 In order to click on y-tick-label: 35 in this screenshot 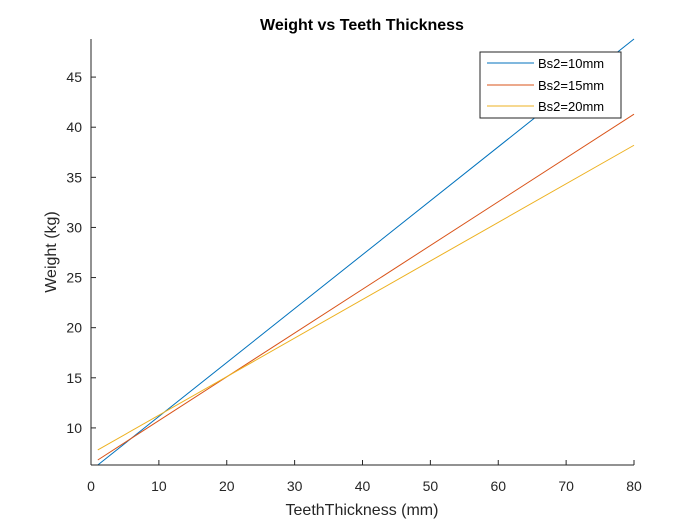, I will do `click(74, 177)`.